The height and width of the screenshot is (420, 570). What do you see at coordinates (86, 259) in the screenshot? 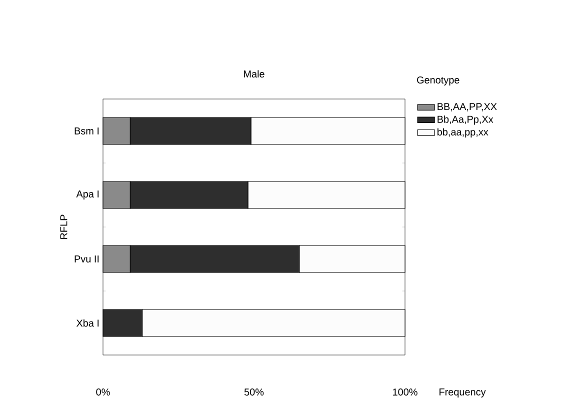
I see `y-tick-label: Pvu II` at bounding box center [86, 259].